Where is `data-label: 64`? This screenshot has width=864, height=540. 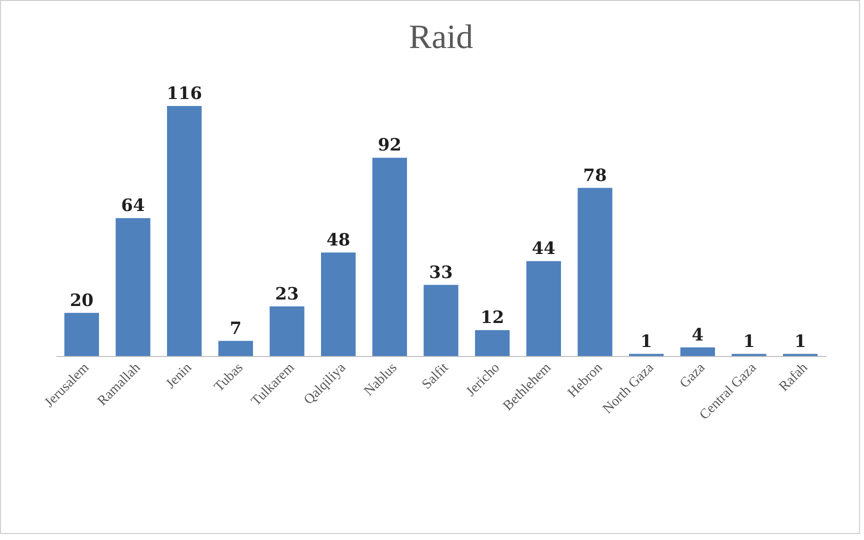 data-label: 64 is located at coordinates (133, 206).